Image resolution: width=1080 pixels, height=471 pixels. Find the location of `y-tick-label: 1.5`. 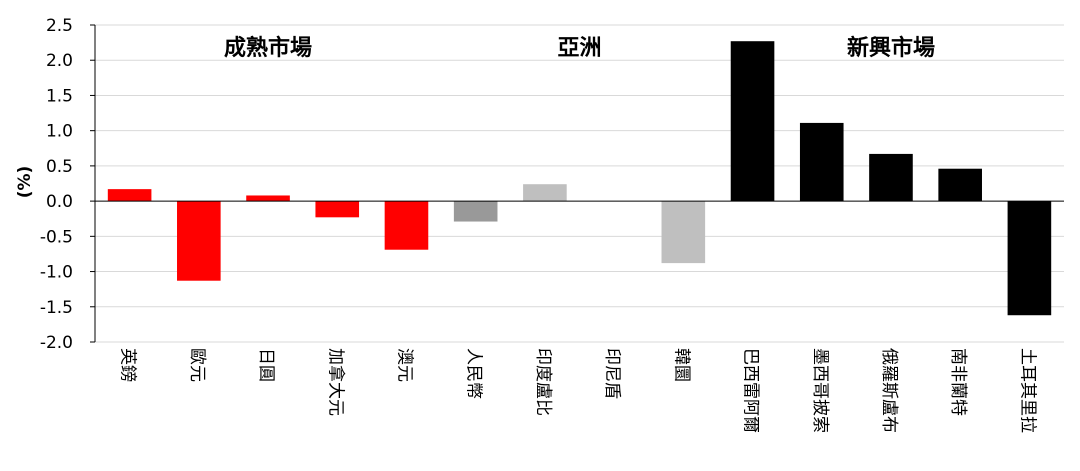

y-tick-label: 1.5 is located at coordinates (59, 96).